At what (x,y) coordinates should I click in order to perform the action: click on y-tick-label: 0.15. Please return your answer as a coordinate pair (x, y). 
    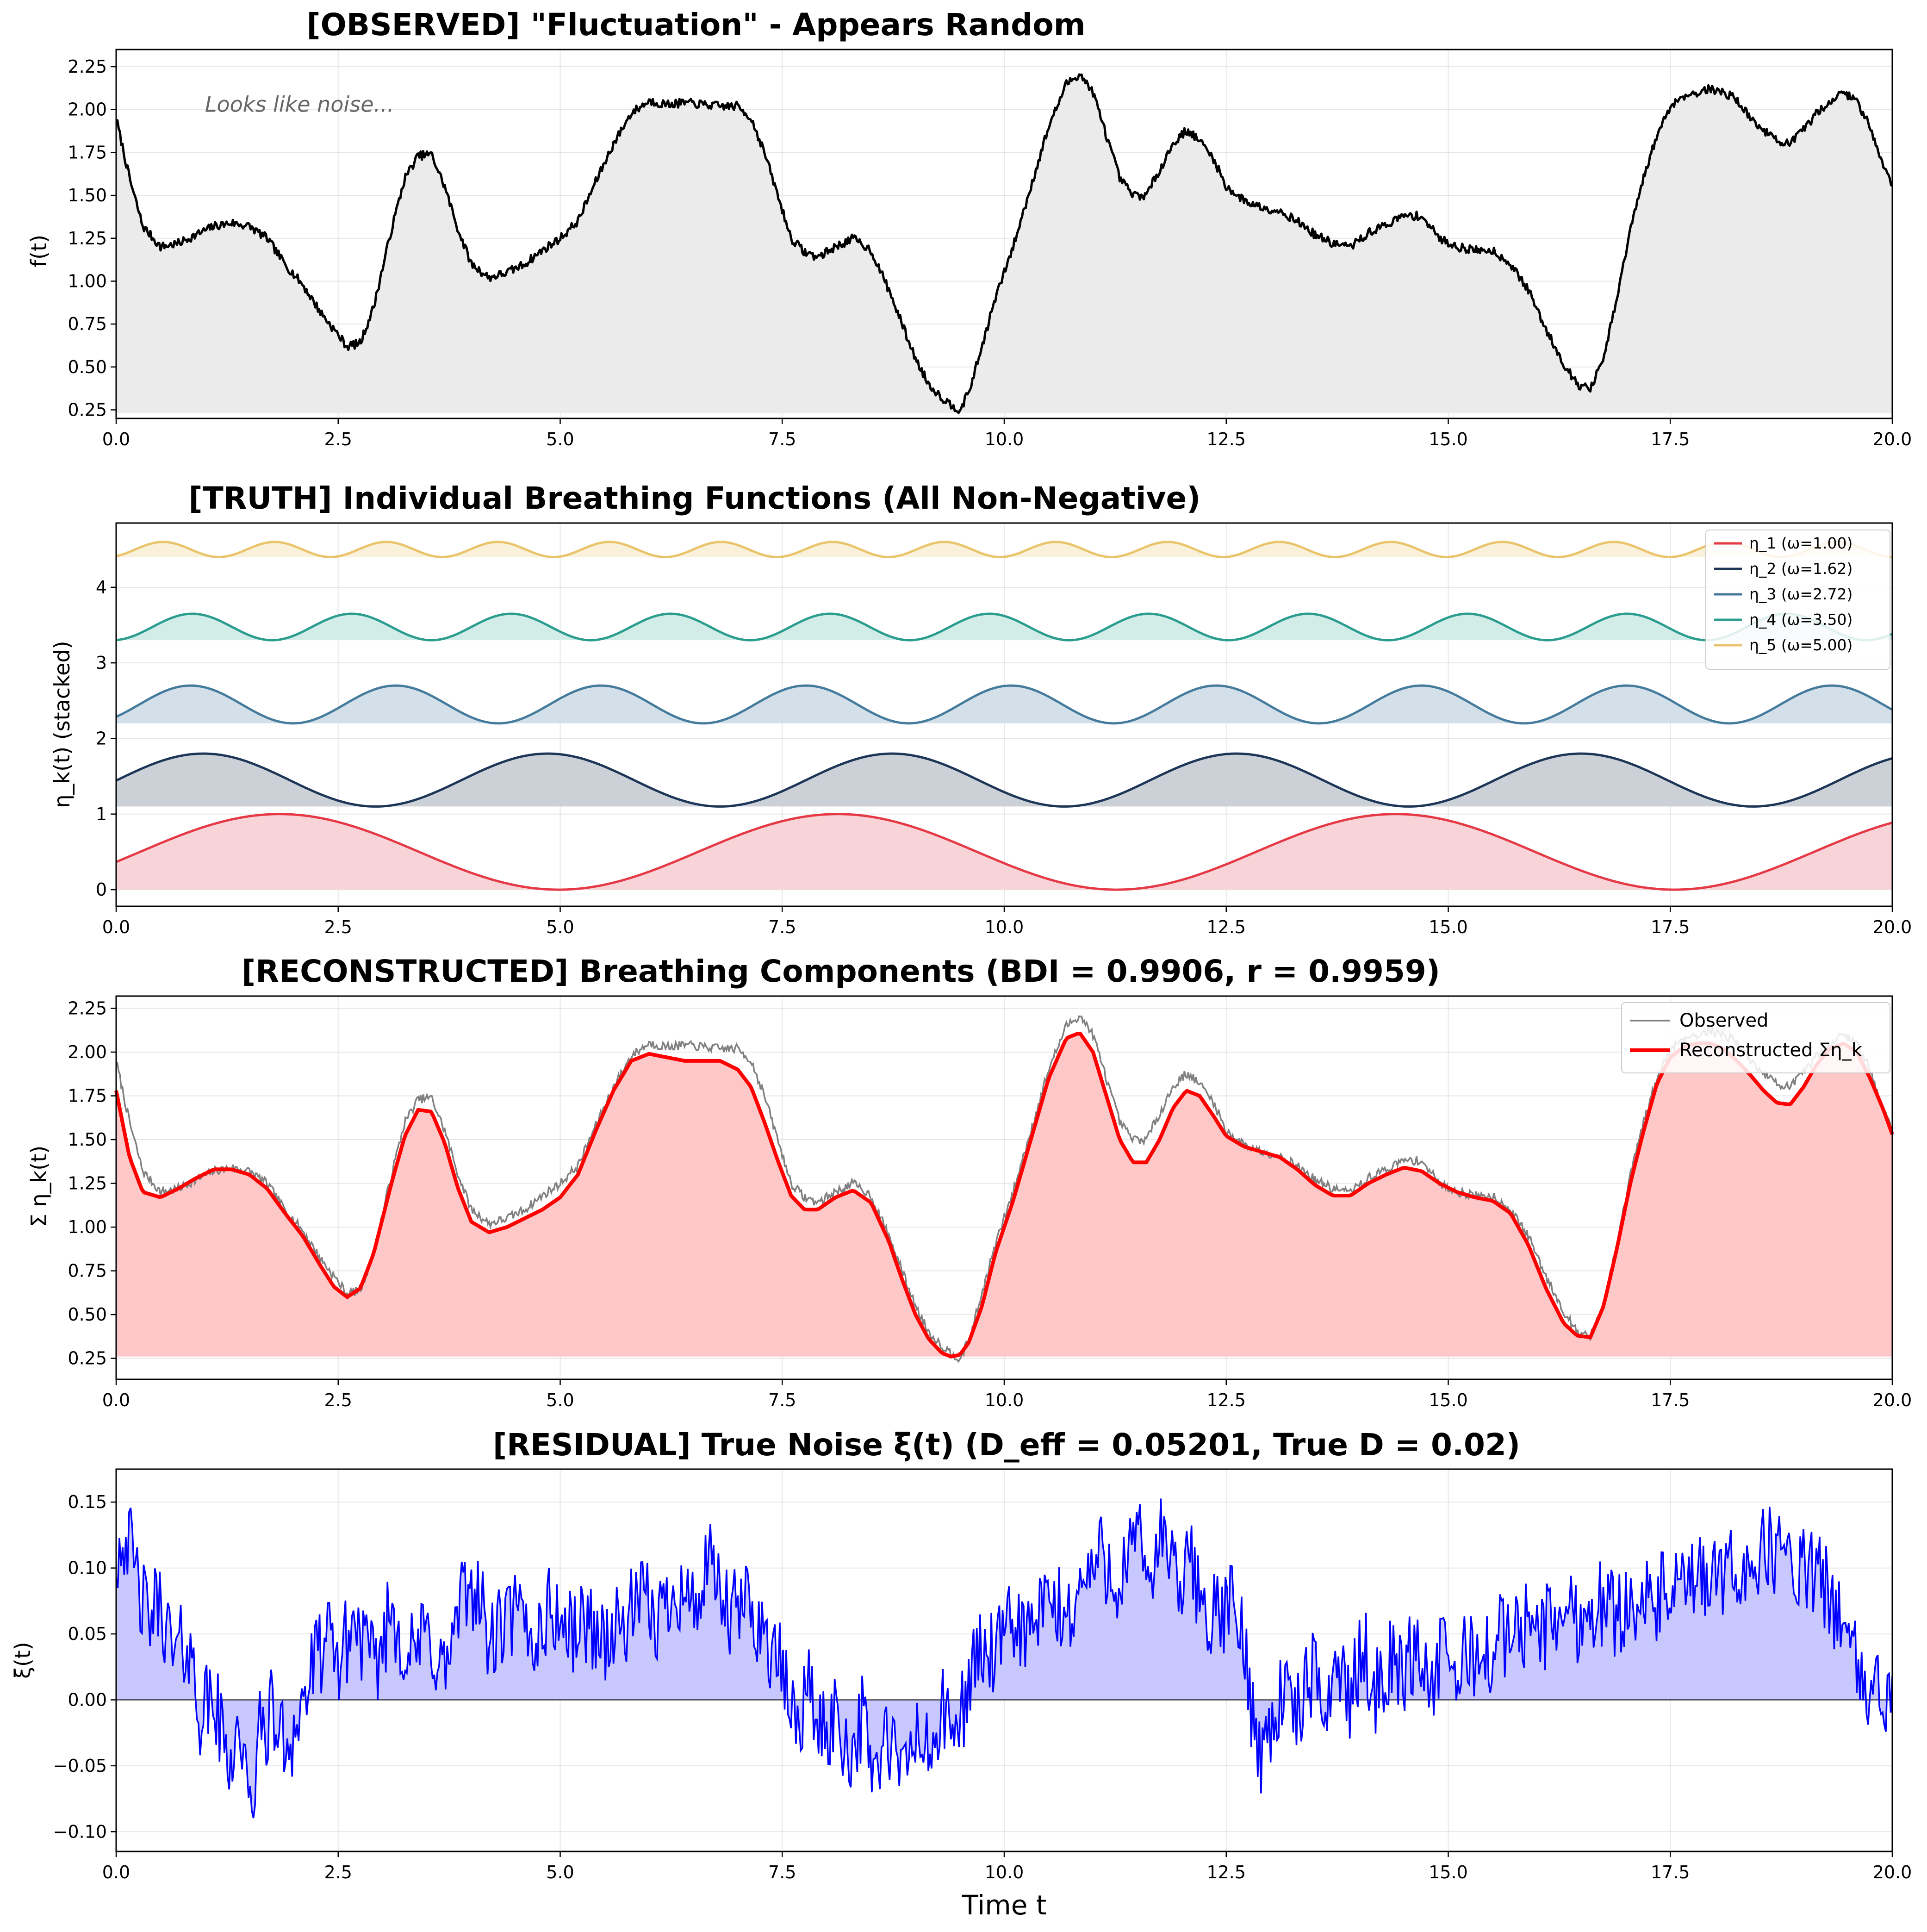
    Looking at the image, I should click on (87, 1502).